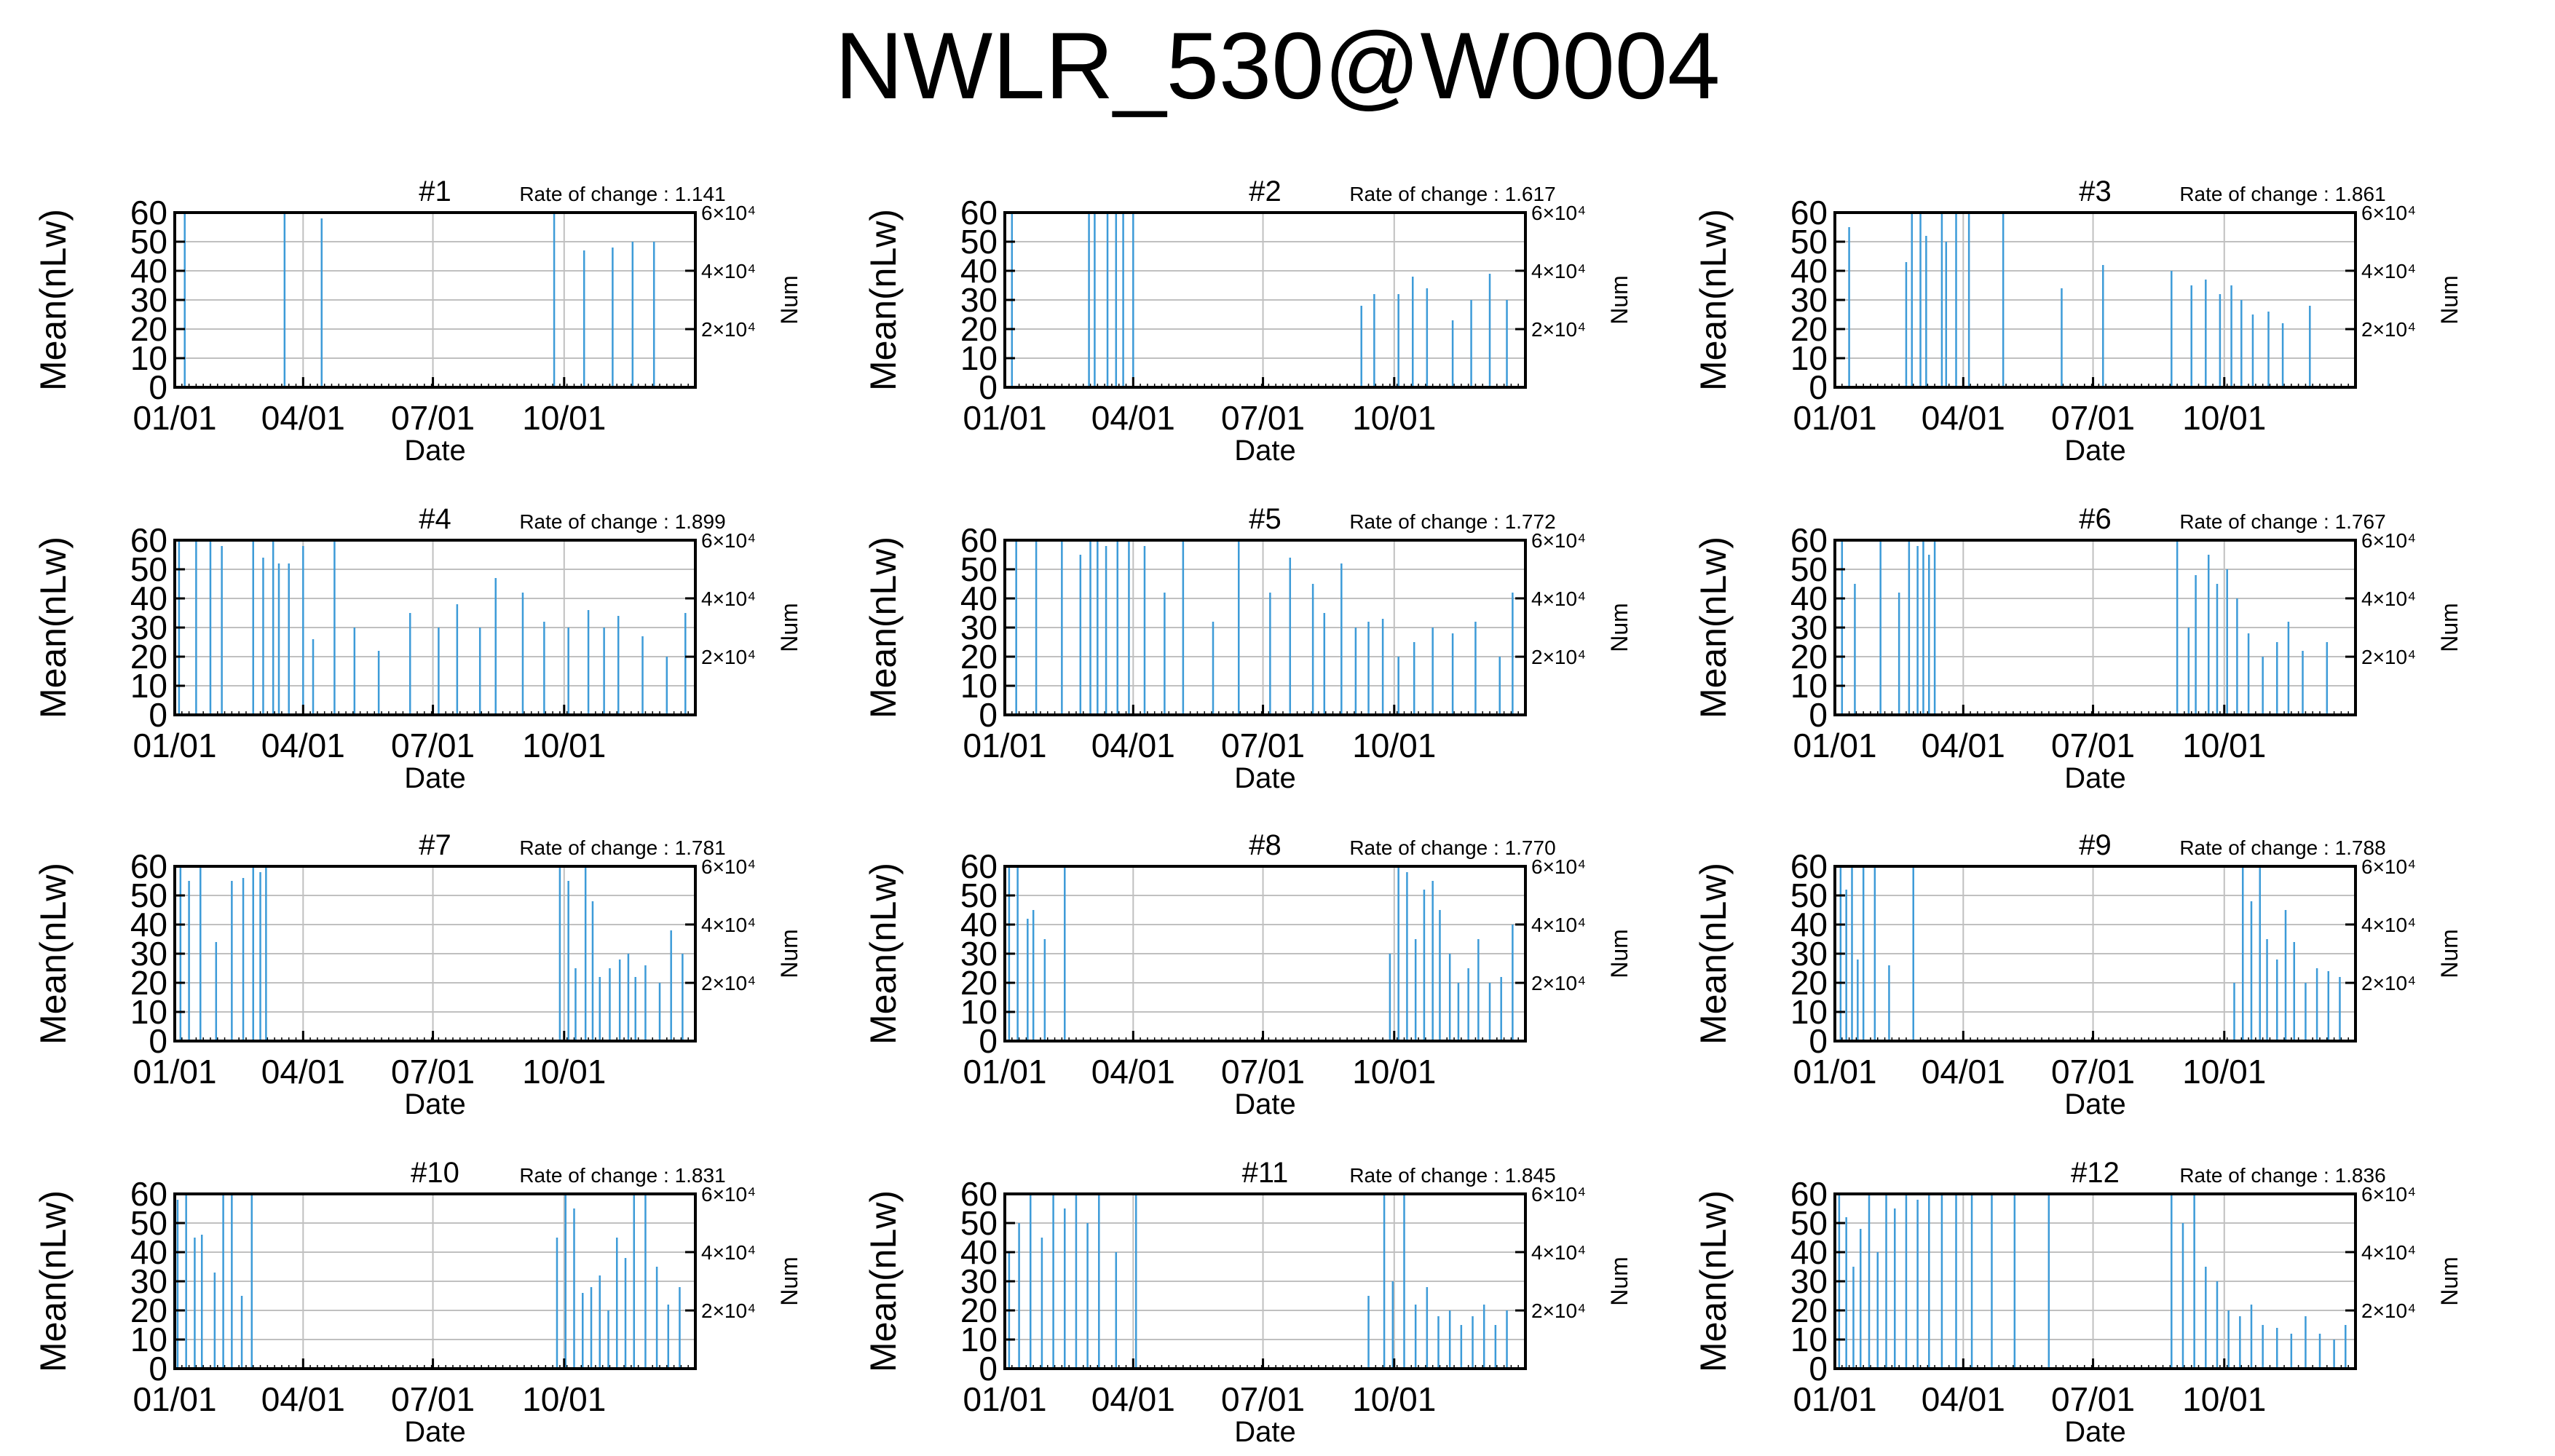 The height and width of the screenshot is (1456, 2555). Describe the element at coordinates (2282, 521) in the screenshot. I see `rate-of-change-label: Rate of change : 1.767` at that location.